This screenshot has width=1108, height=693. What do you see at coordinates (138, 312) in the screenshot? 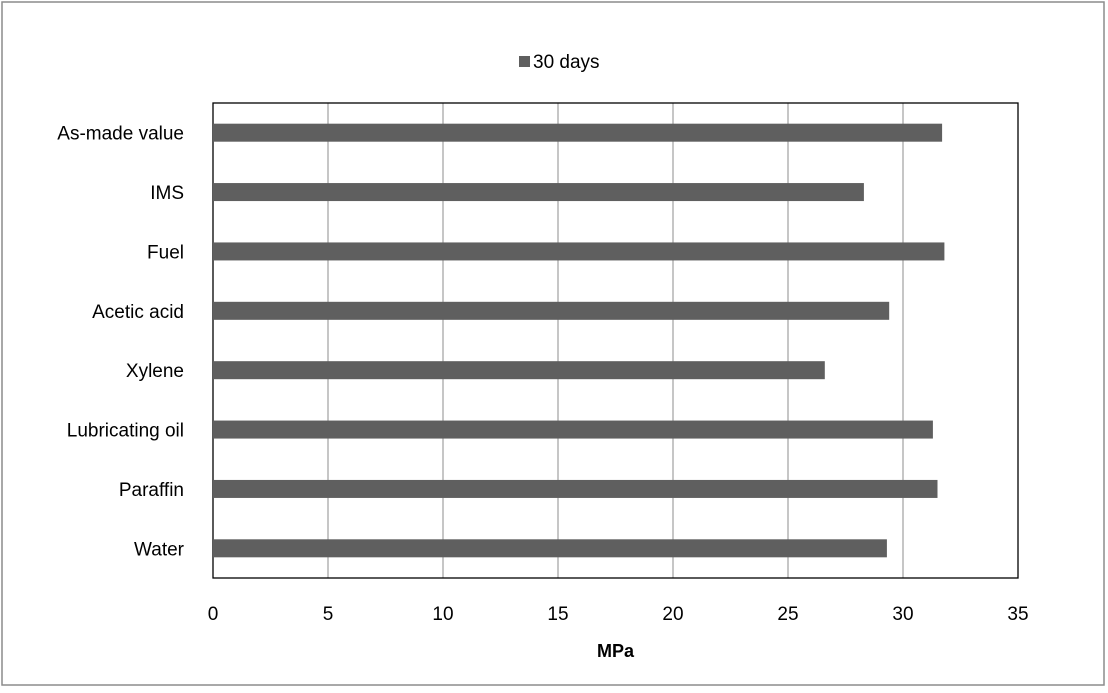
I see `category-label: Acetic acid` at bounding box center [138, 312].